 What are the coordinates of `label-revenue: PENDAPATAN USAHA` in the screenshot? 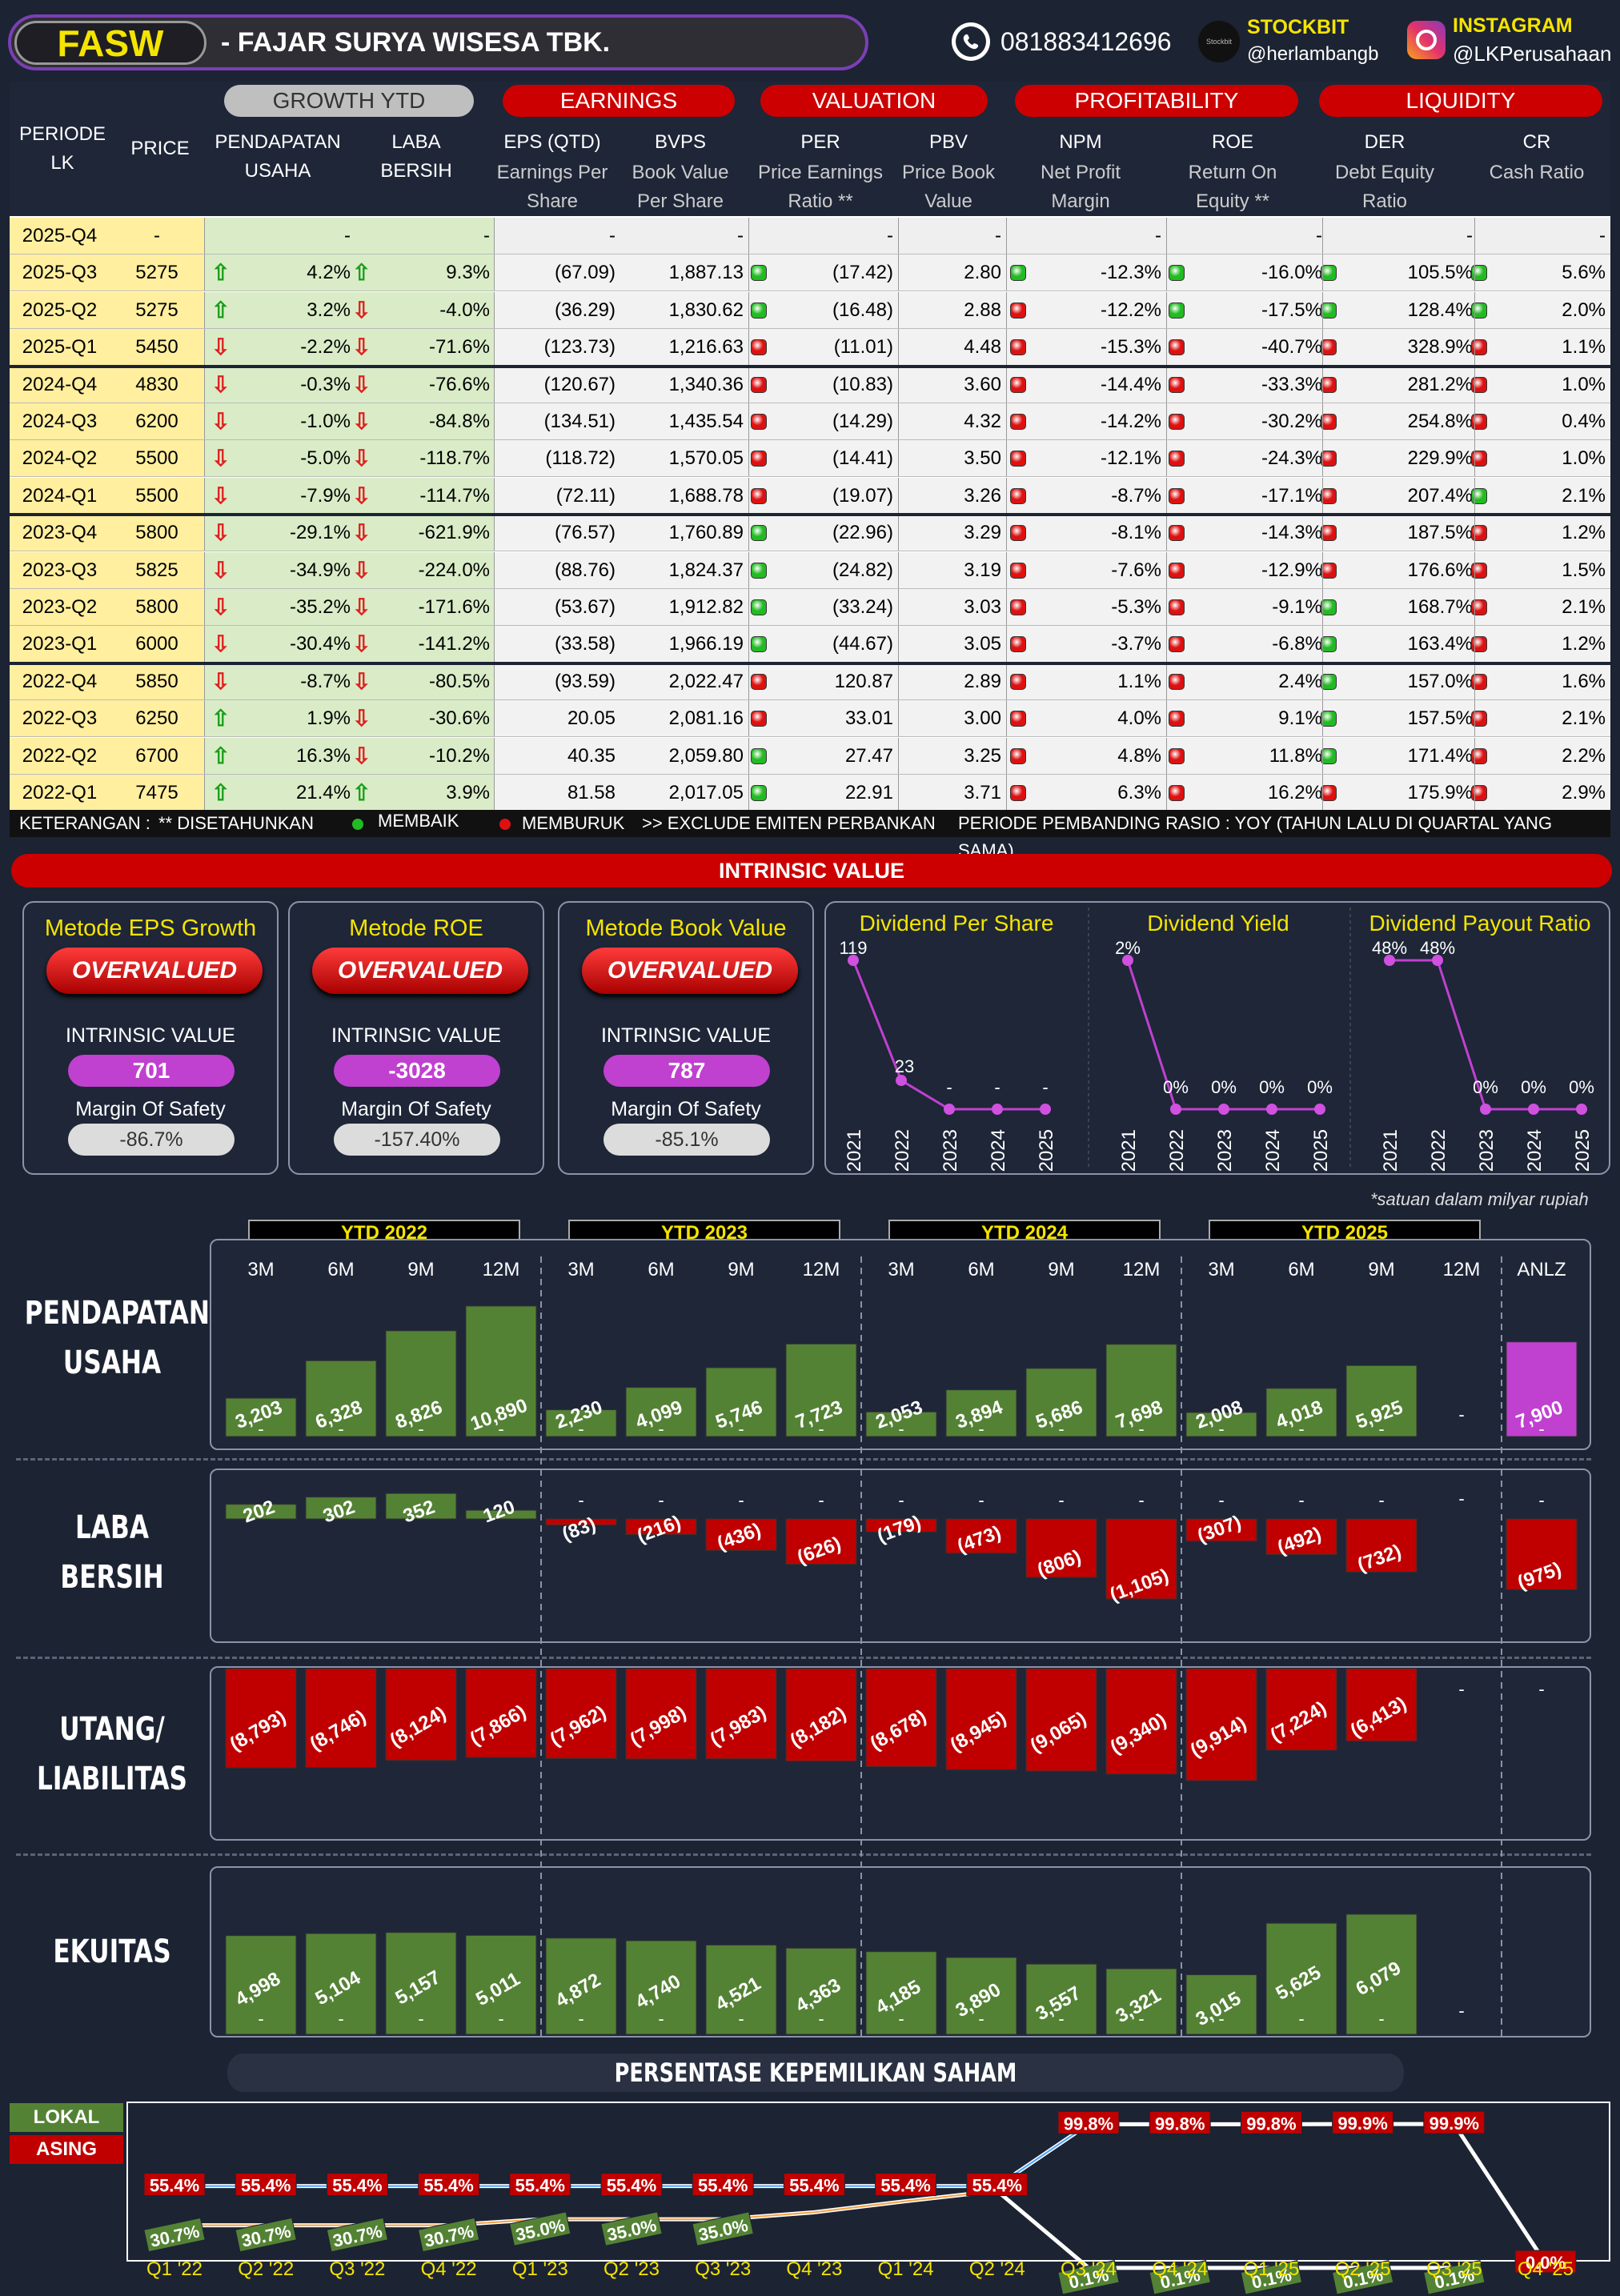 It's located at (117, 1338).